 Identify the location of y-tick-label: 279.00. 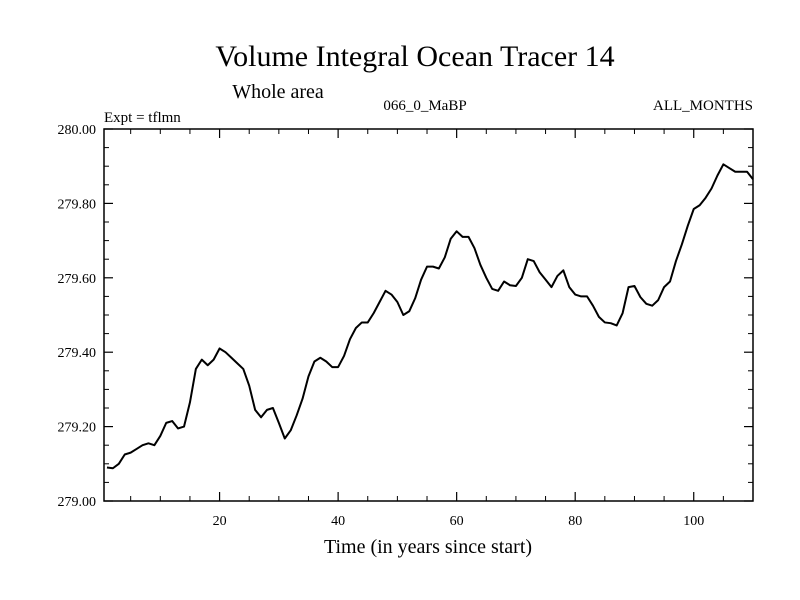
(77, 502).